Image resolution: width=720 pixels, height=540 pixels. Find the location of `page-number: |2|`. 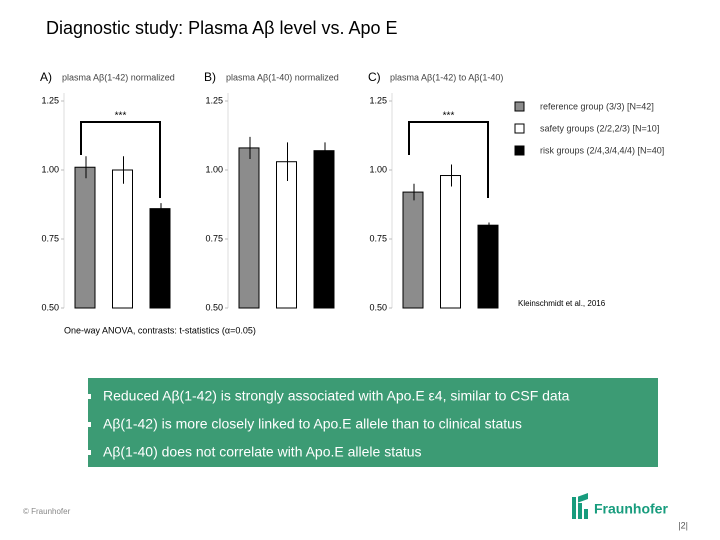

page-number: |2| is located at coordinates (683, 525).